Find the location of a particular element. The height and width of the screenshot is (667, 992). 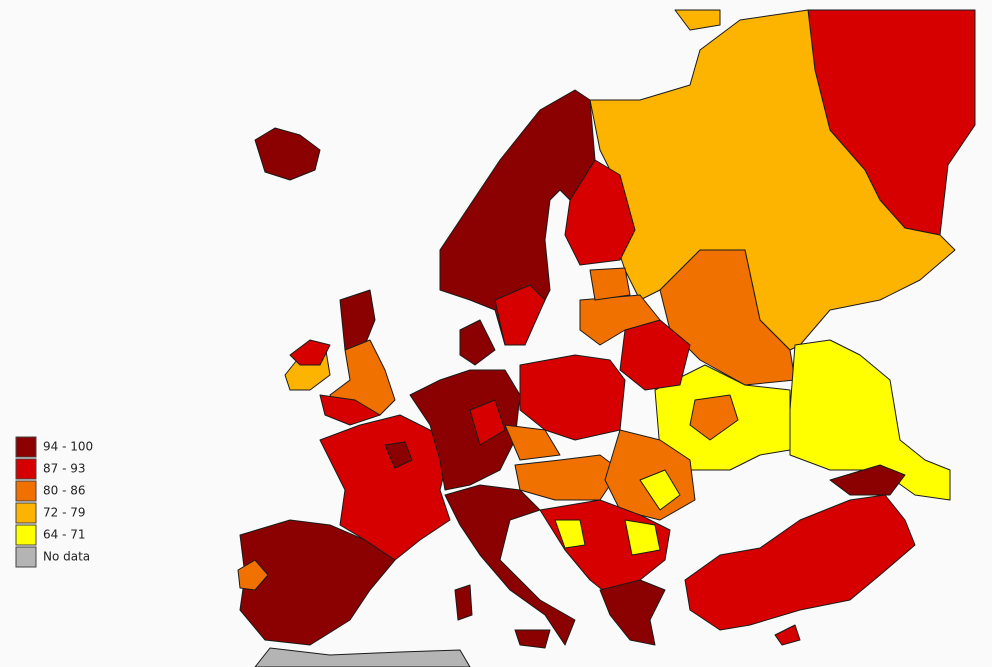

legend-label: 87 - 93 is located at coordinates (64, 469).